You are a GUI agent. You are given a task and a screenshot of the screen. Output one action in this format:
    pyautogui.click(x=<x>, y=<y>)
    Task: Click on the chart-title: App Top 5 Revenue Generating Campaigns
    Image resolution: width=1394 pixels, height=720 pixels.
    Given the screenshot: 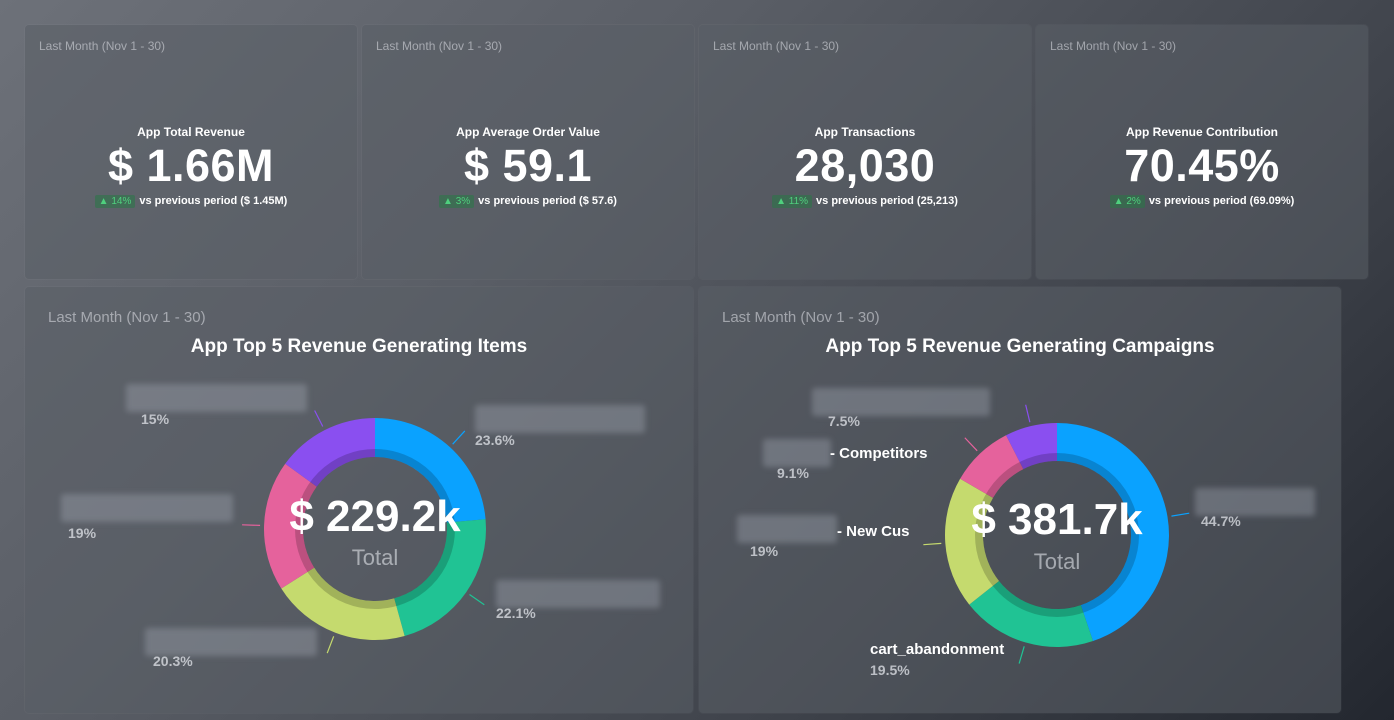 What is the action you would take?
    pyautogui.click(x=1020, y=346)
    